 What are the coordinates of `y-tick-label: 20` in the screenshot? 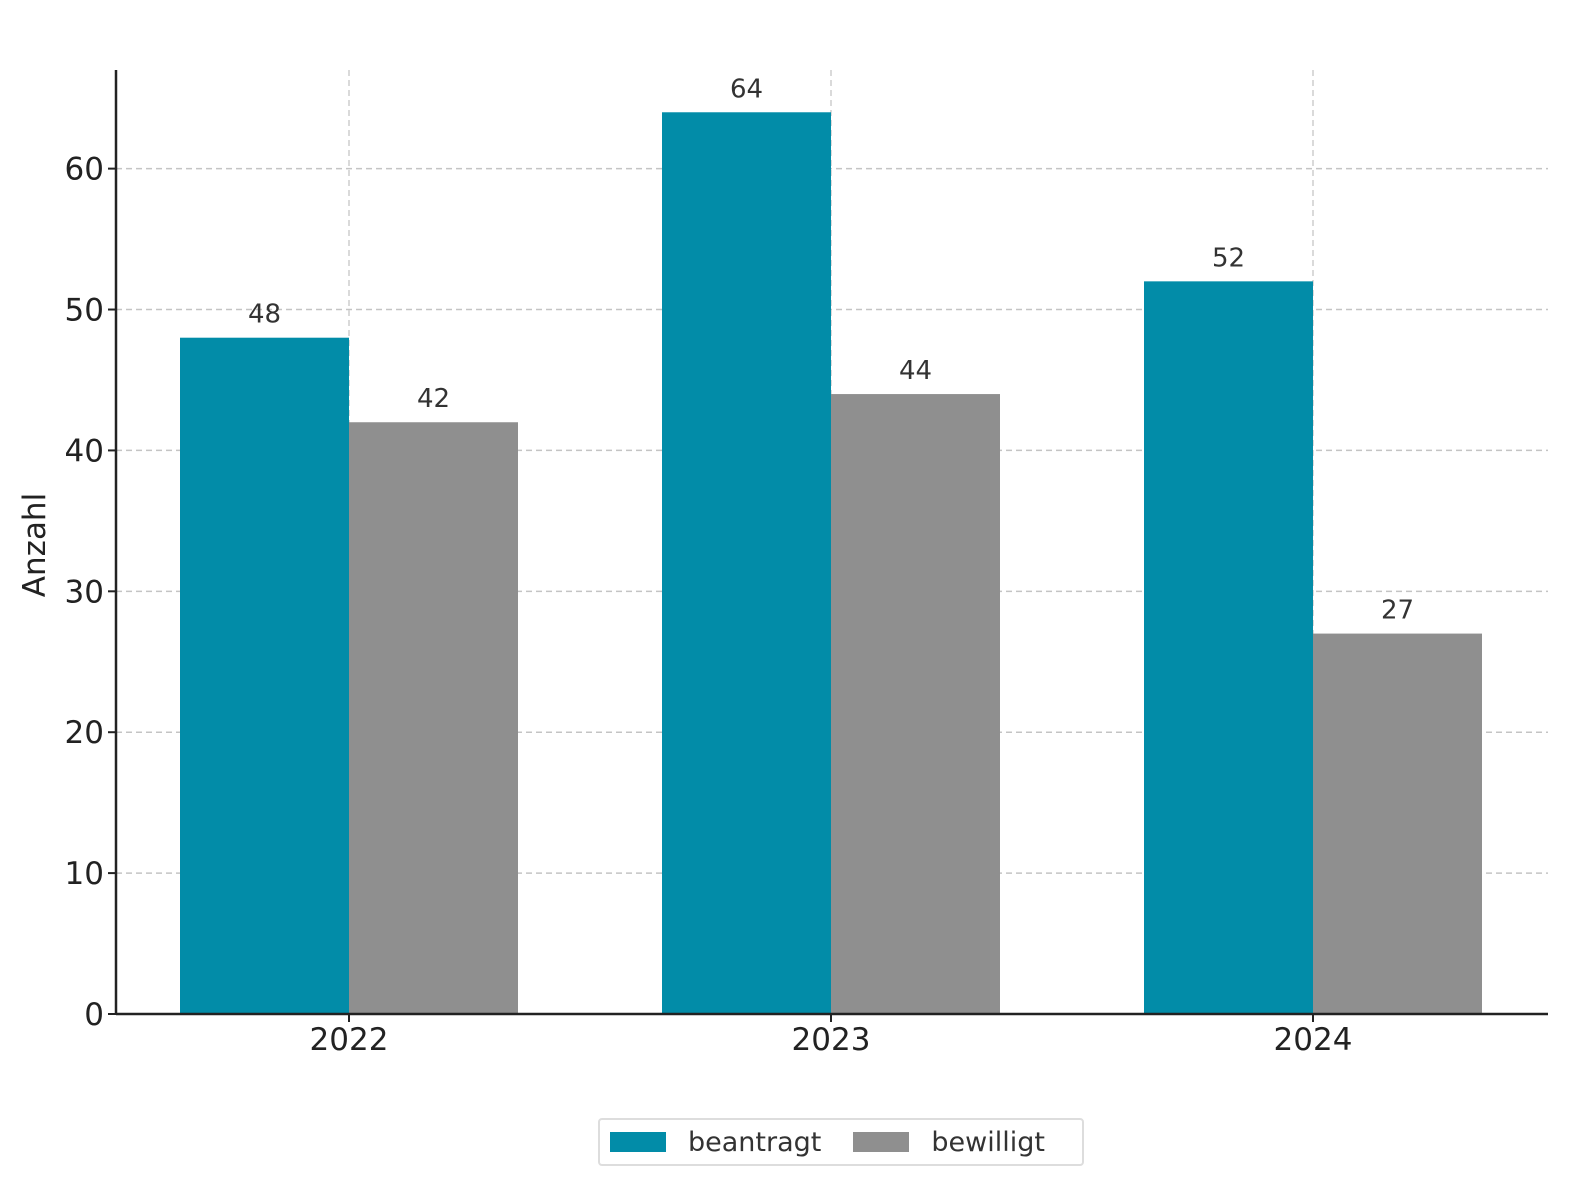 It's located at (84, 733).